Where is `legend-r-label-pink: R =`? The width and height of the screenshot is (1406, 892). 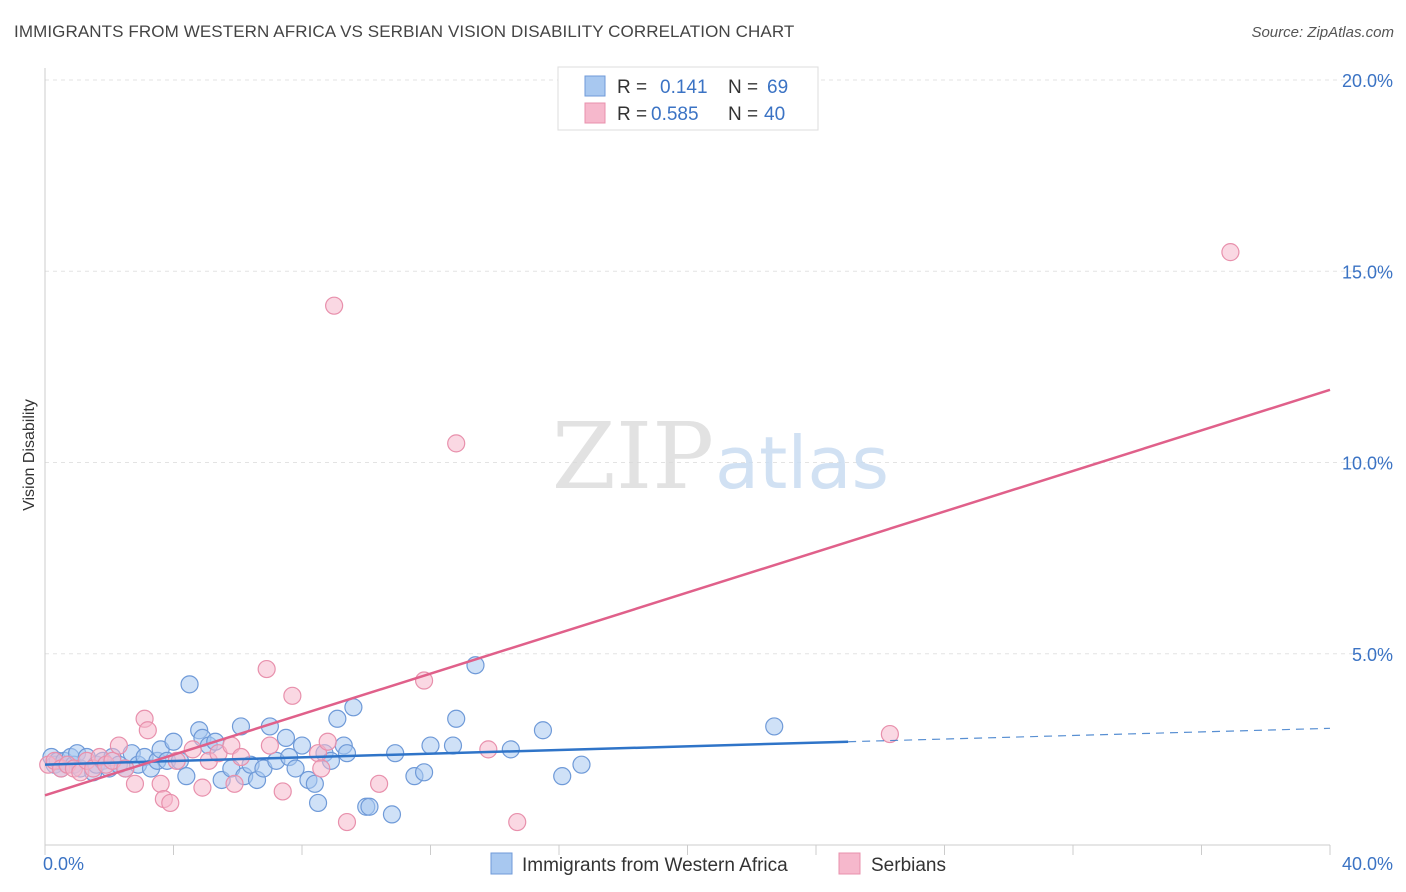
legend-r-label-pink: R = is located at coordinates (632, 114).